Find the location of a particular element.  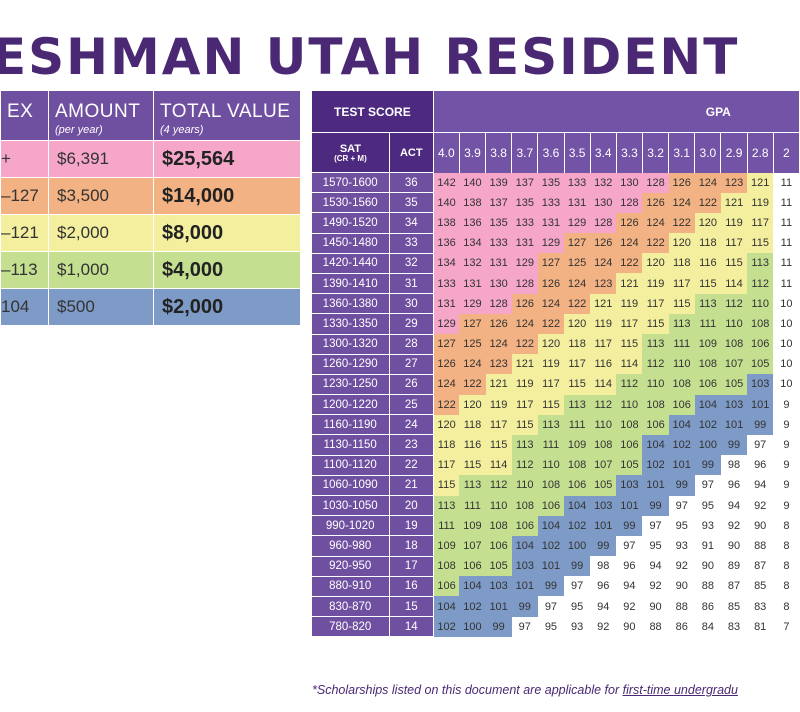

gpa-column-header: 4.0 is located at coordinates (446, 152).